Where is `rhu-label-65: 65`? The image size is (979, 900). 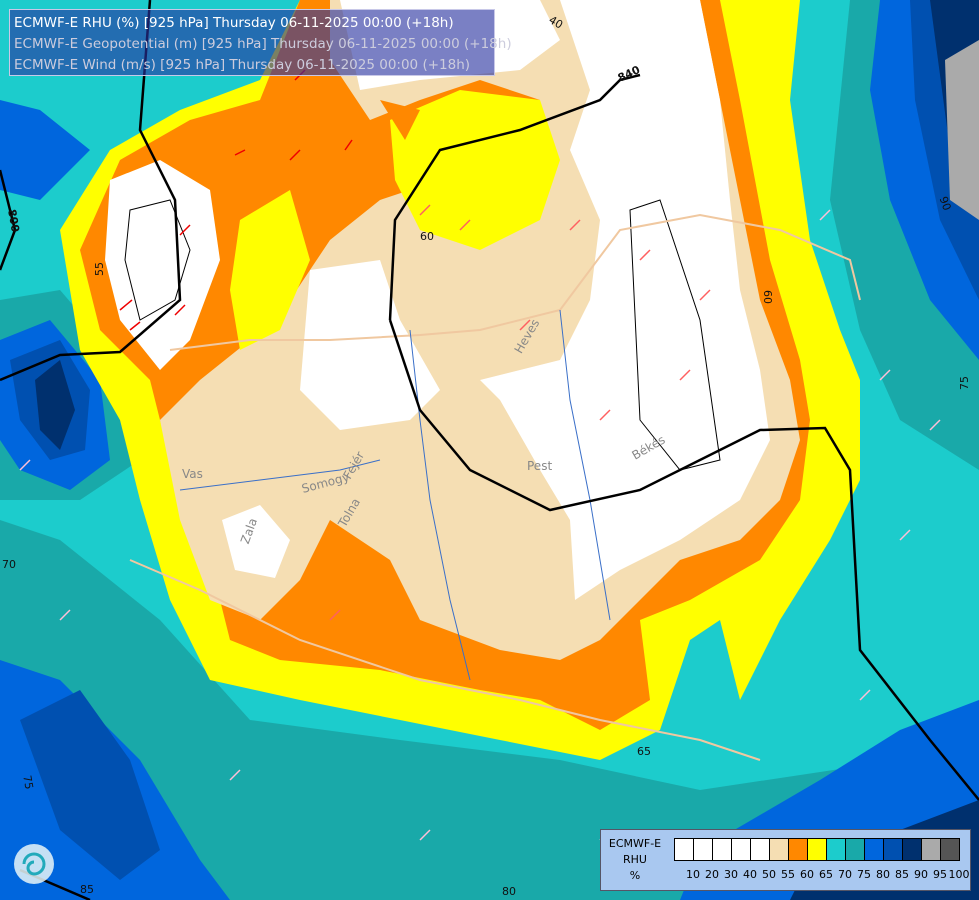 rhu-label-65: 65 is located at coordinates (644, 751).